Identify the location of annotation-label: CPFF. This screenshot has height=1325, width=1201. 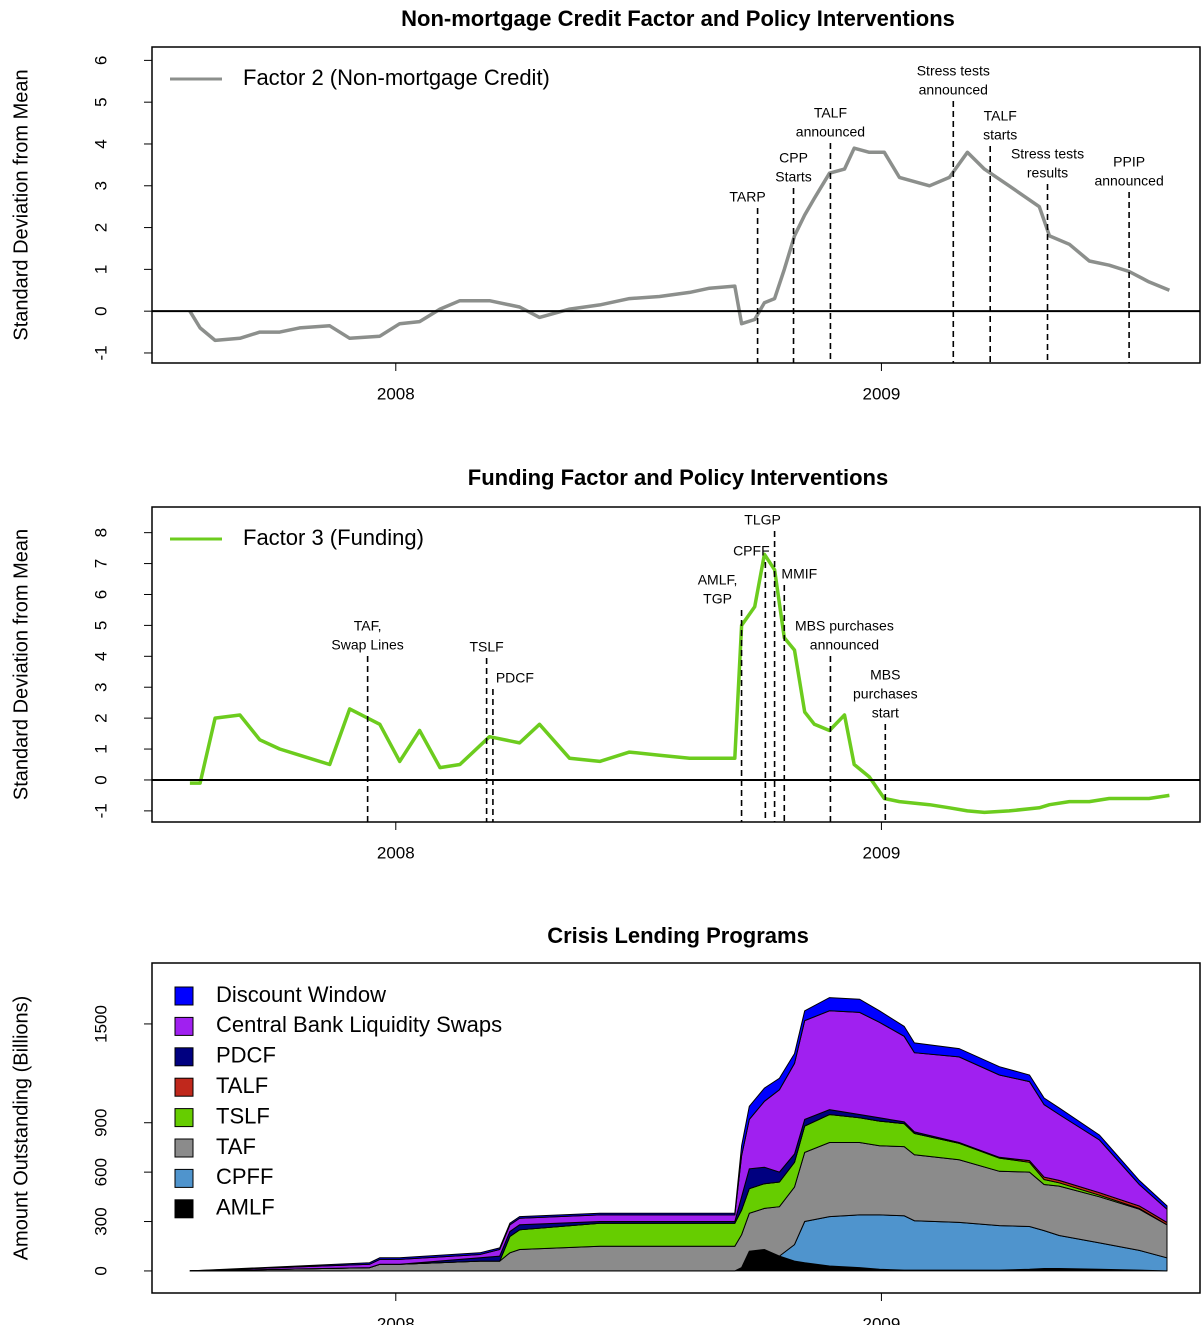
(751, 551).